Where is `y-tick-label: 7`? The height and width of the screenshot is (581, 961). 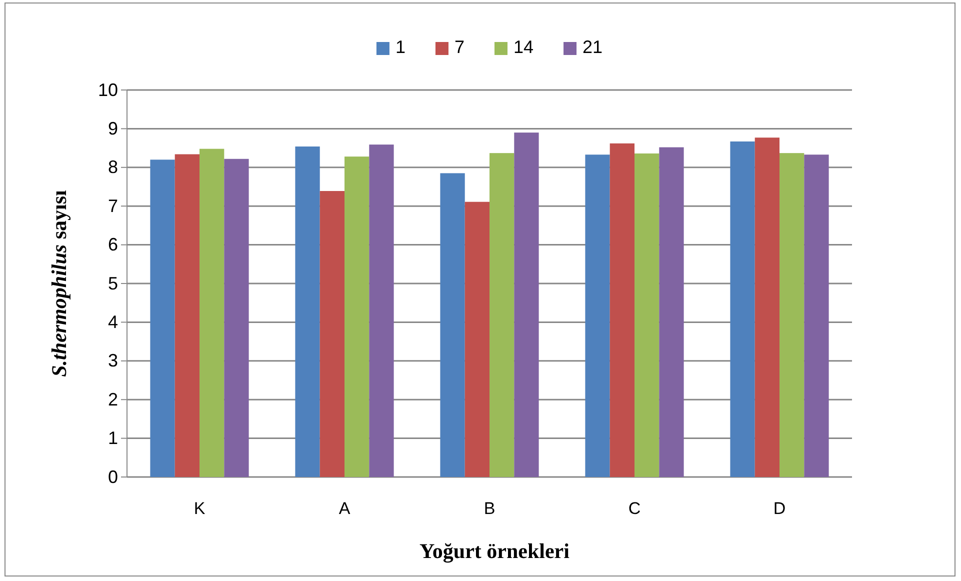 y-tick-label: 7 is located at coordinates (113, 206).